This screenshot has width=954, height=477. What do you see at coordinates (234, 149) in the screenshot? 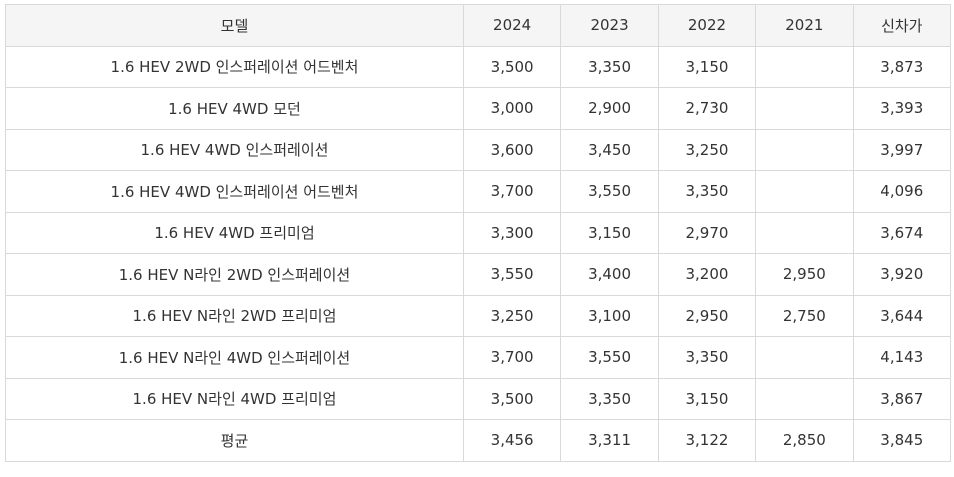
I see `cell-model: 1.6 HEV 4WD 인스퍼레이션` at bounding box center [234, 149].